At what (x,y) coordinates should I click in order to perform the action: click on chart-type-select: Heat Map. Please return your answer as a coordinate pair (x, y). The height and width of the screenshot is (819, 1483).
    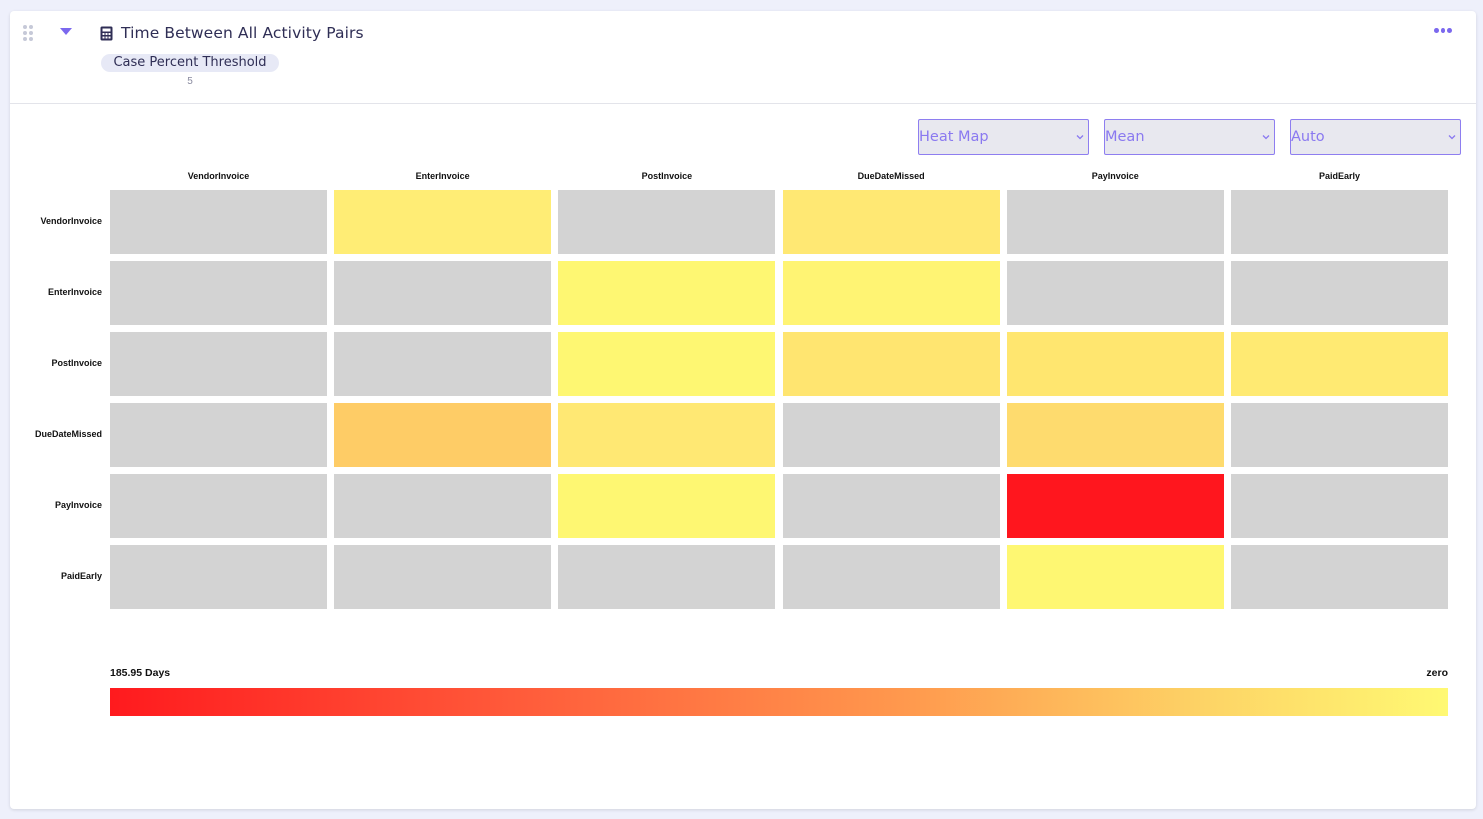
    Looking at the image, I should click on (1003, 137).